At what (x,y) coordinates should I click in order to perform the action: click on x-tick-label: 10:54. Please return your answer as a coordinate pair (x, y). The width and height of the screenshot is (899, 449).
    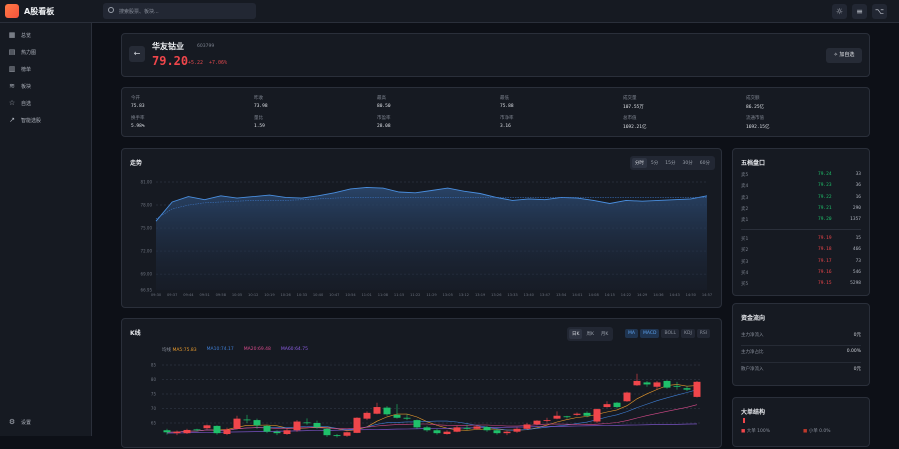
    Looking at the image, I should click on (350, 295).